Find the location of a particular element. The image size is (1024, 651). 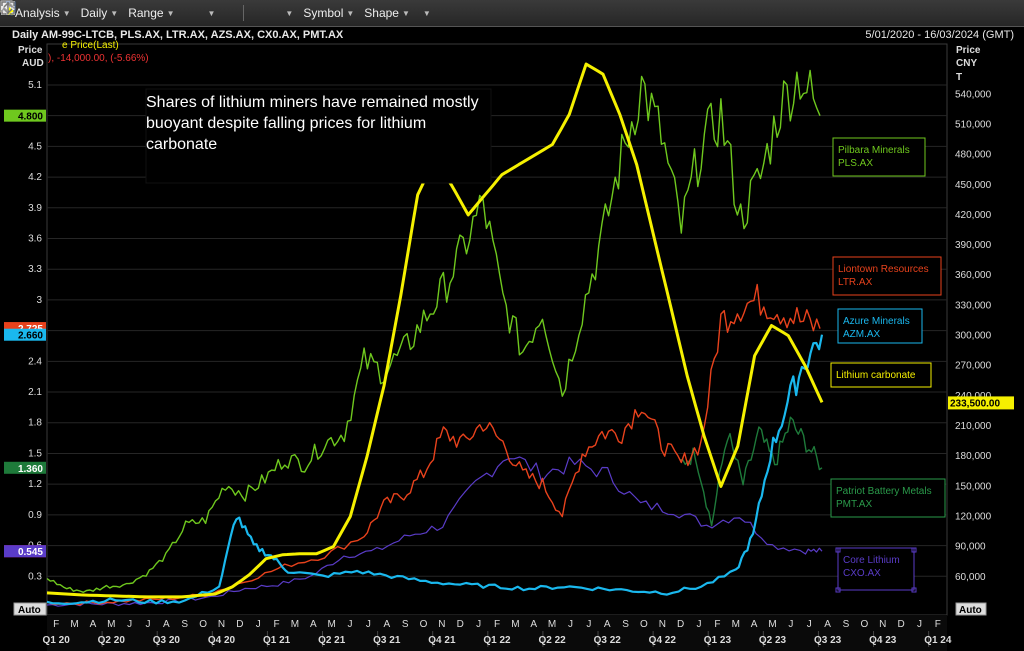

left-tick-label: 1.2 is located at coordinates (35, 484).